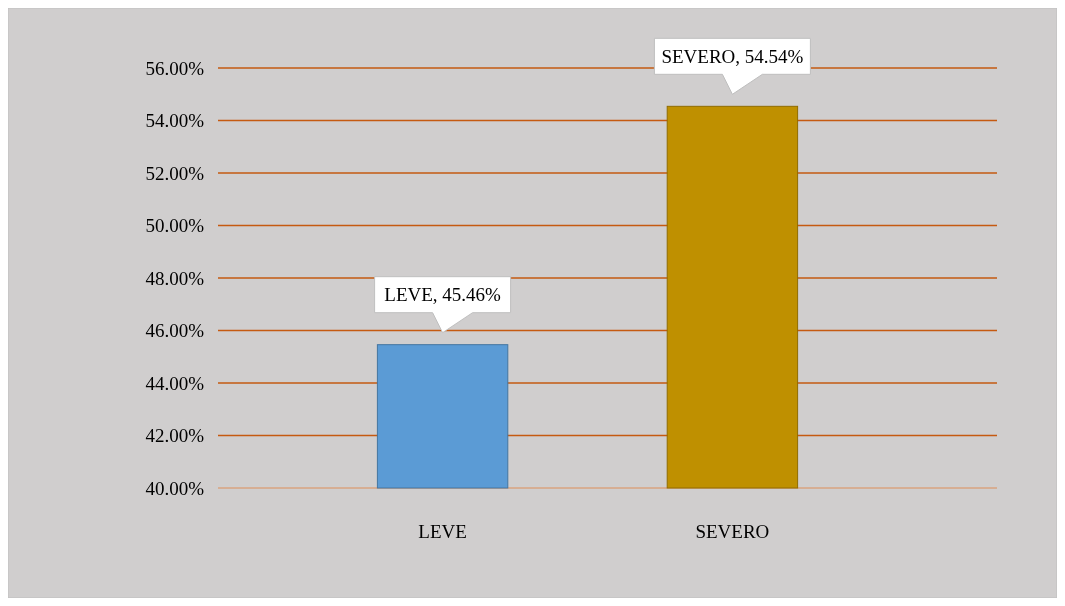 The width and height of the screenshot is (1065, 606). I want to click on y-tick-label: 48.00%, so click(175, 278).